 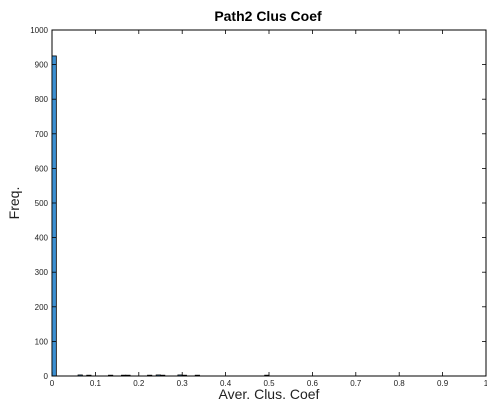 What do you see at coordinates (52, 383) in the screenshot?
I see `x-tick-label: 0` at bounding box center [52, 383].